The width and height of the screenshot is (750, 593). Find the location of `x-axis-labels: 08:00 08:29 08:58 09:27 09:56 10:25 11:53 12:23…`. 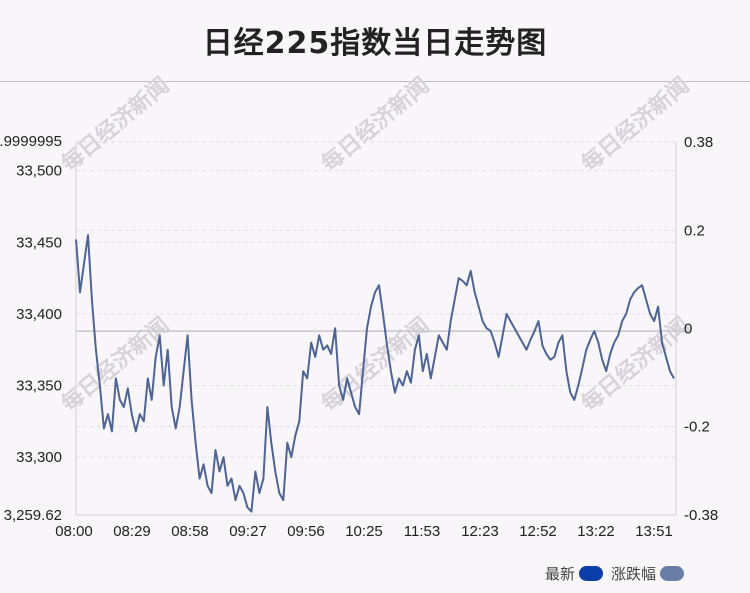

x-axis-labels: 08:00 08:29 08:58 09:27 09:56 10:25 11:53 12:23… is located at coordinates (364, 531).